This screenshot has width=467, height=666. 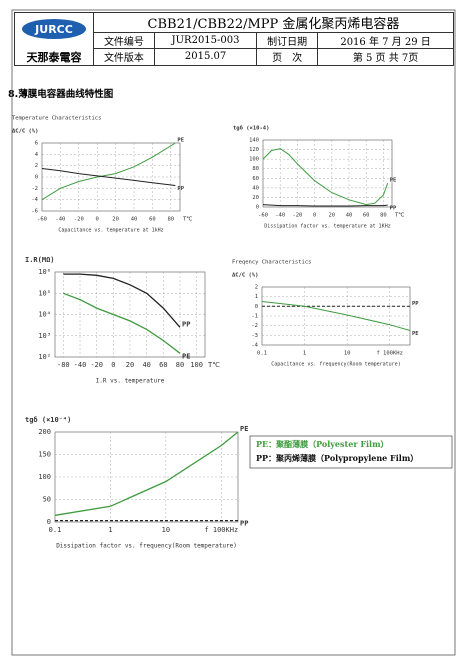 I want to click on y-tick-label: 10², so click(x=44, y=357).